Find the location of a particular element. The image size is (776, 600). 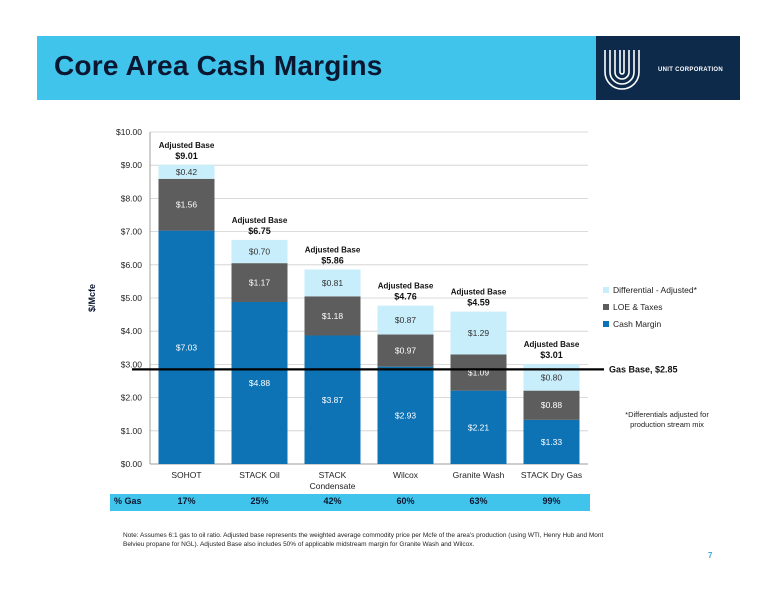

data-label: $0.70 is located at coordinates (260, 252).